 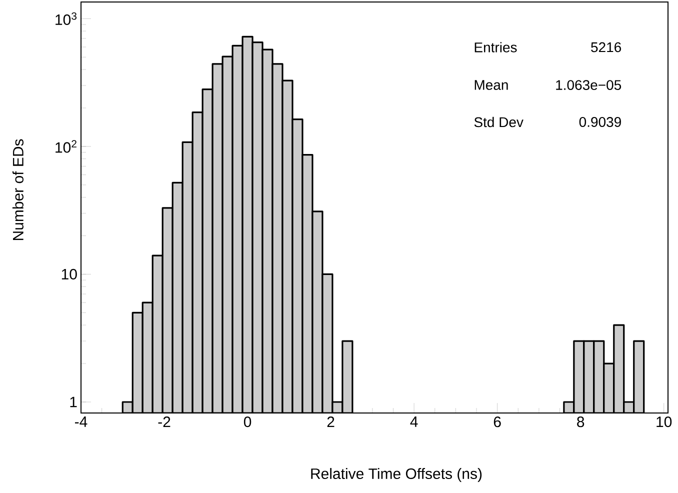 What do you see at coordinates (600, 122) in the screenshot?
I see `annotation: 0.9039` at bounding box center [600, 122].